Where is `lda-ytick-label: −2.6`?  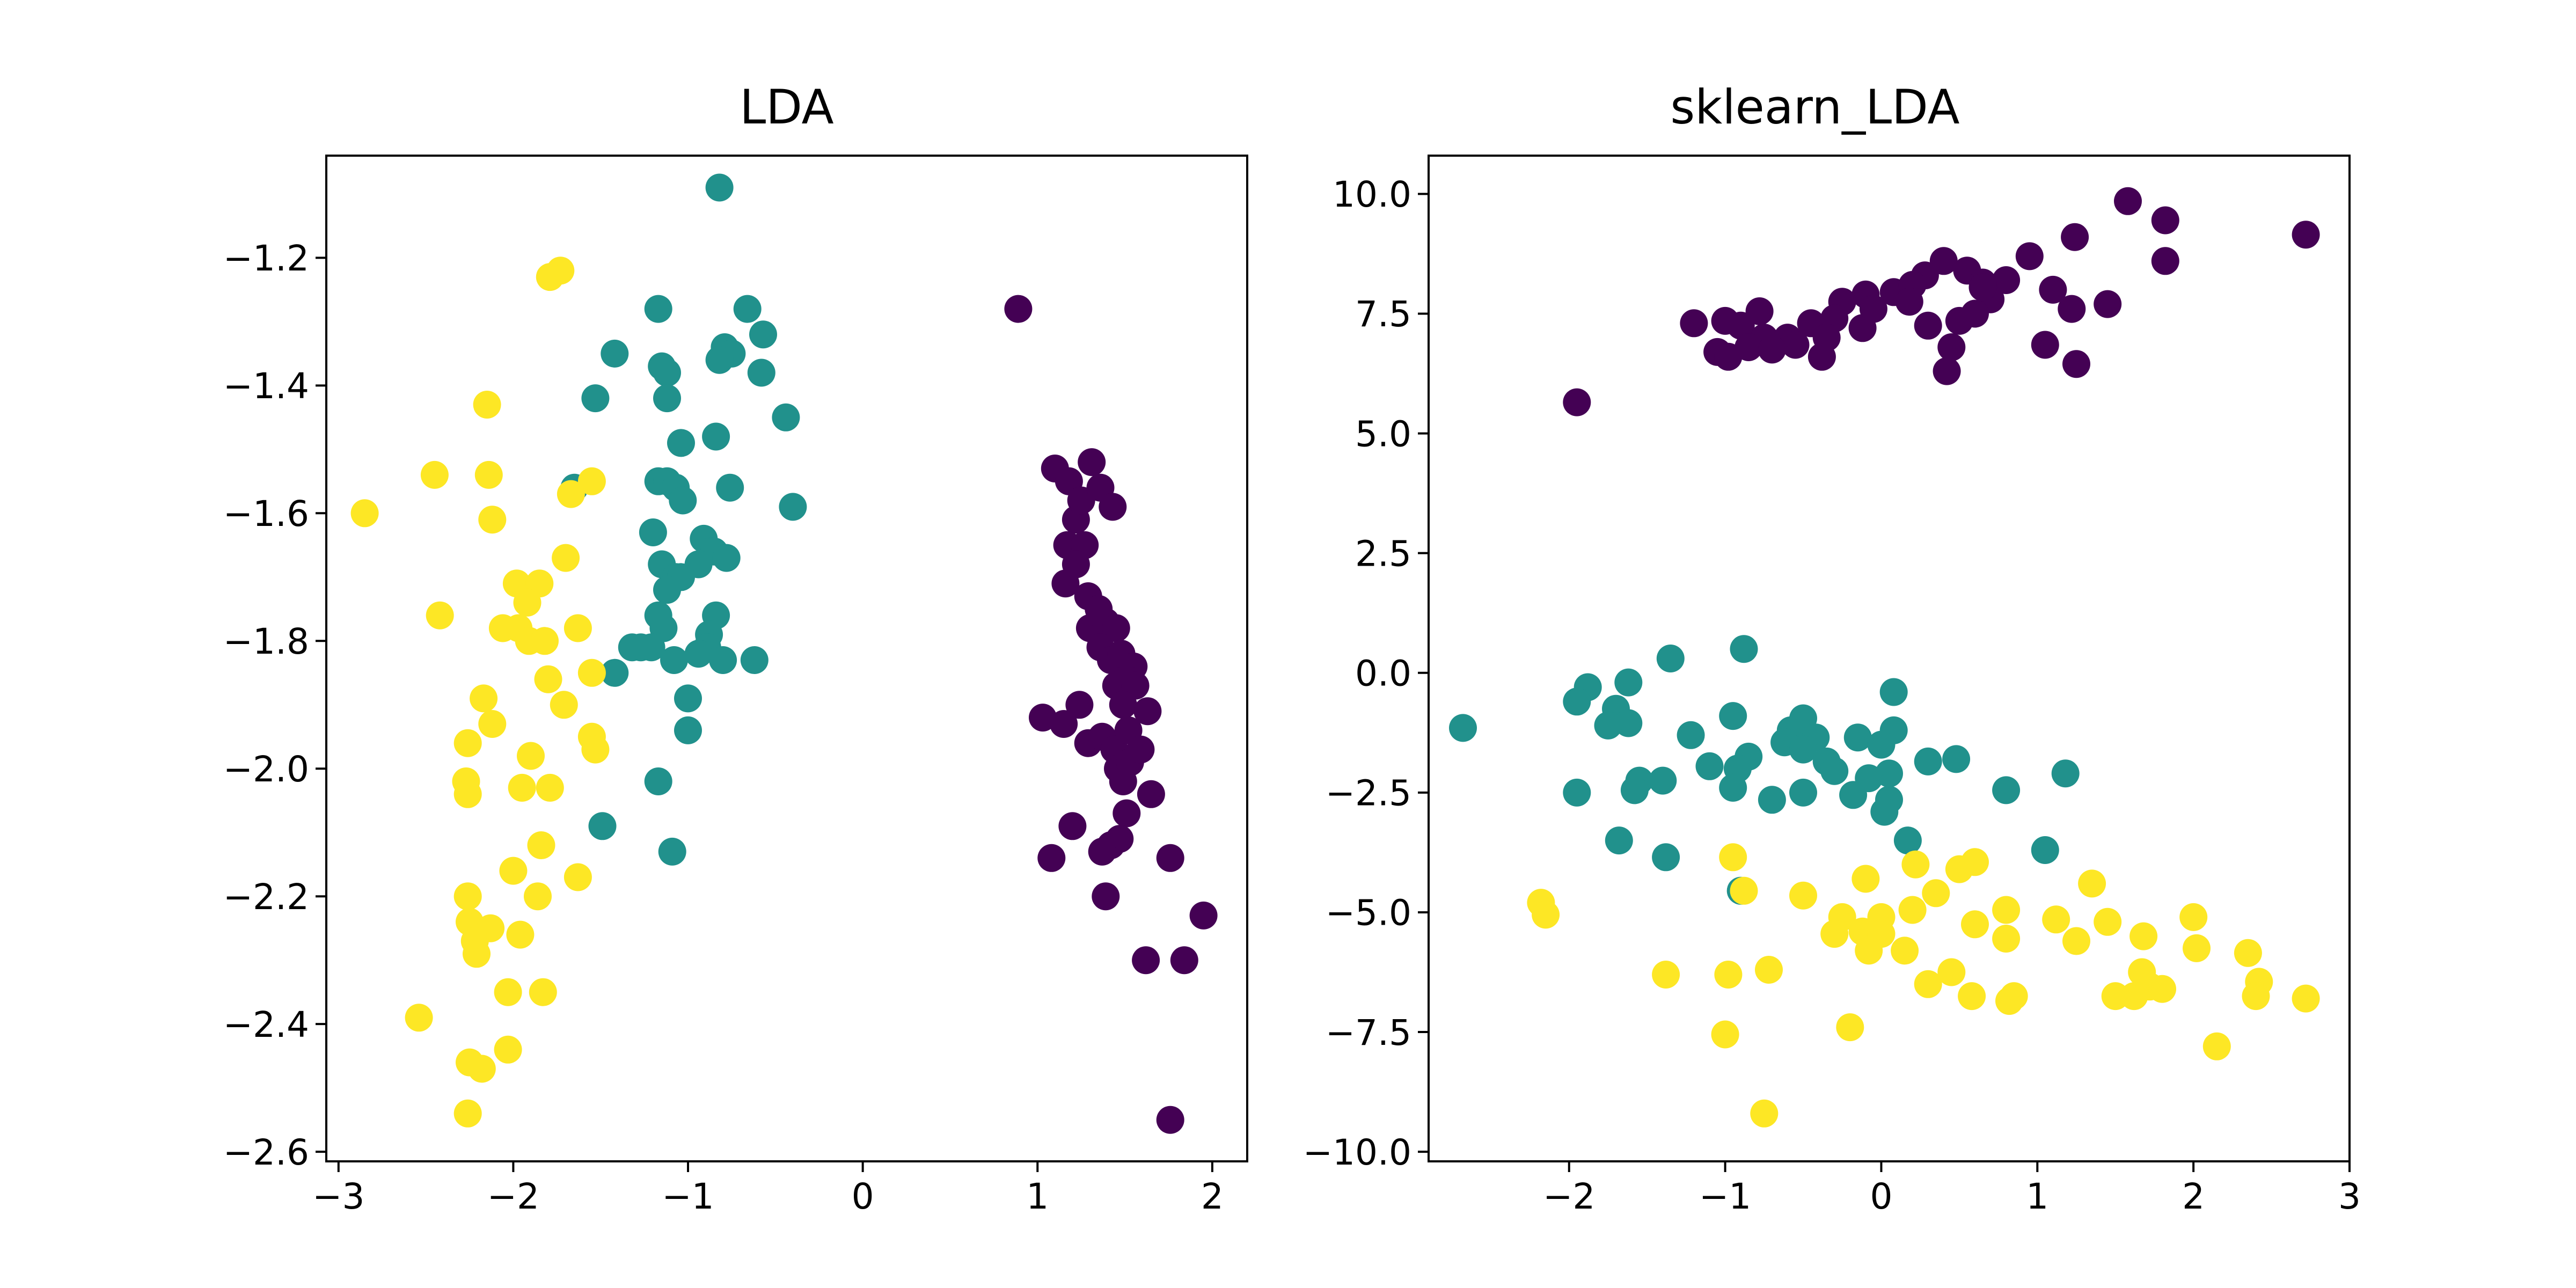
lda-ytick-label: −2.6 is located at coordinates (266, 1152).